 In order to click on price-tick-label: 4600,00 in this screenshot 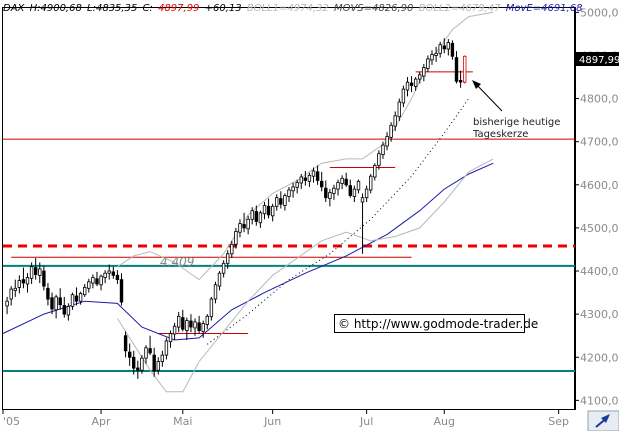, I will do `click(599, 185)`.